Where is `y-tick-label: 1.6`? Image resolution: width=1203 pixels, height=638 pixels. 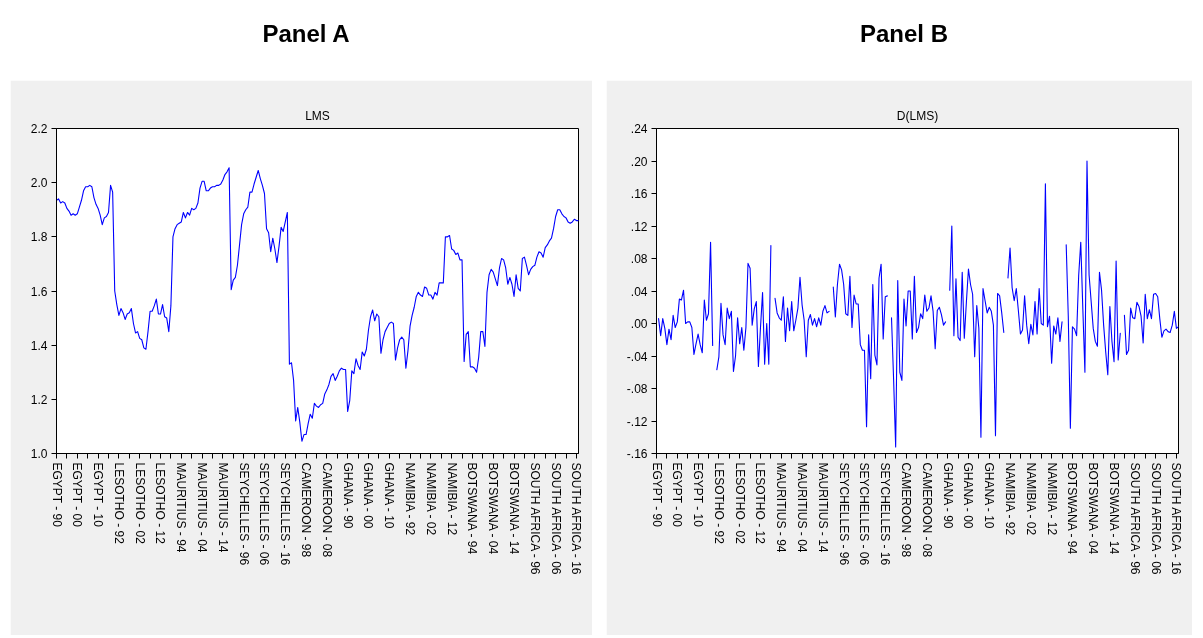
y-tick-label: 1.6 is located at coordinates (39, 291).